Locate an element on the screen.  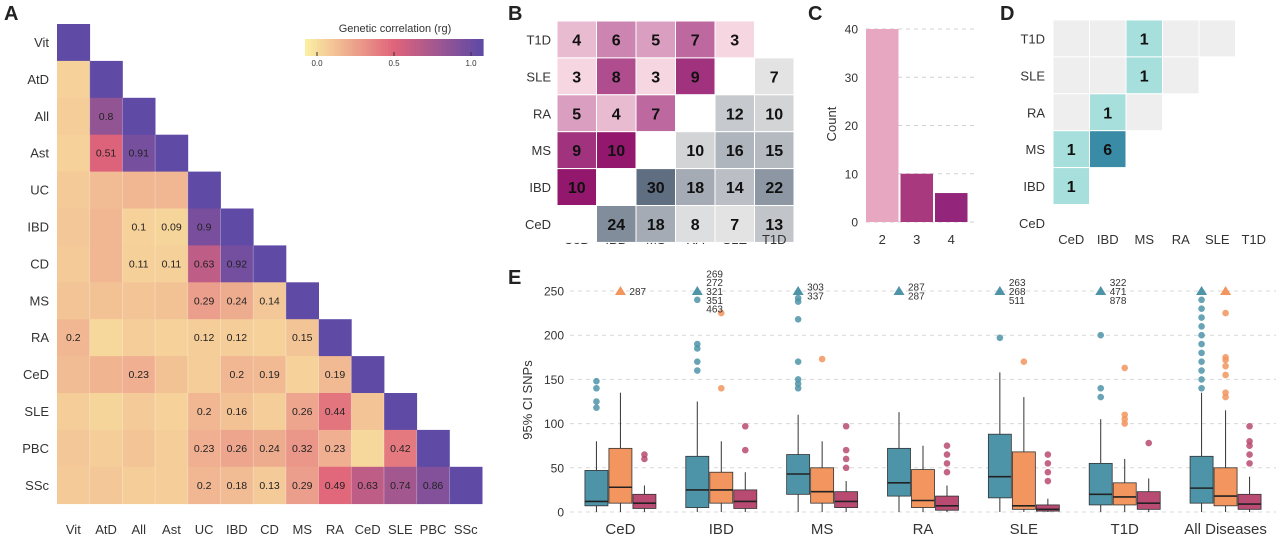
cell-label: 0.32 is located at coordinates (302, 449).